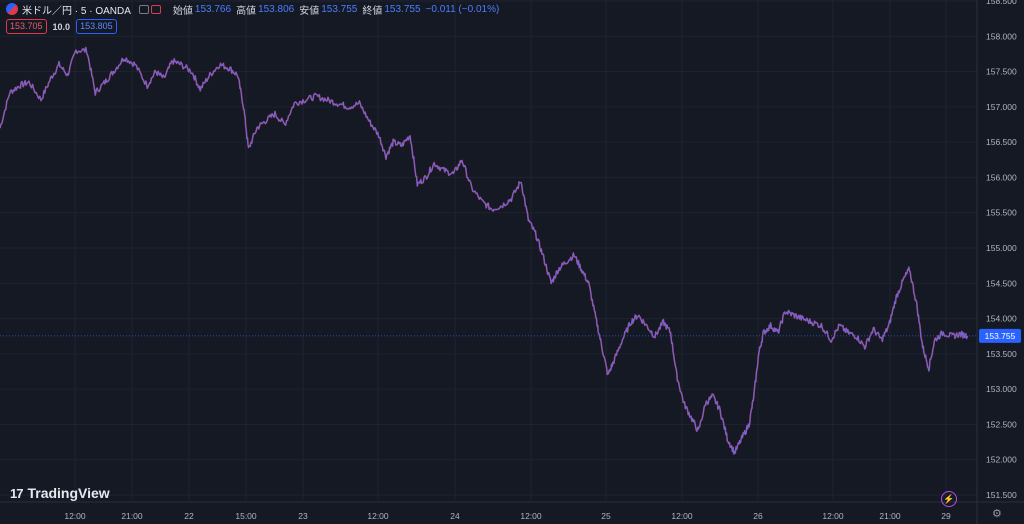 The width and height of the screenshot is (1024, 524). I want to click on y-tick-label: 156.000, so click(1001, 177).